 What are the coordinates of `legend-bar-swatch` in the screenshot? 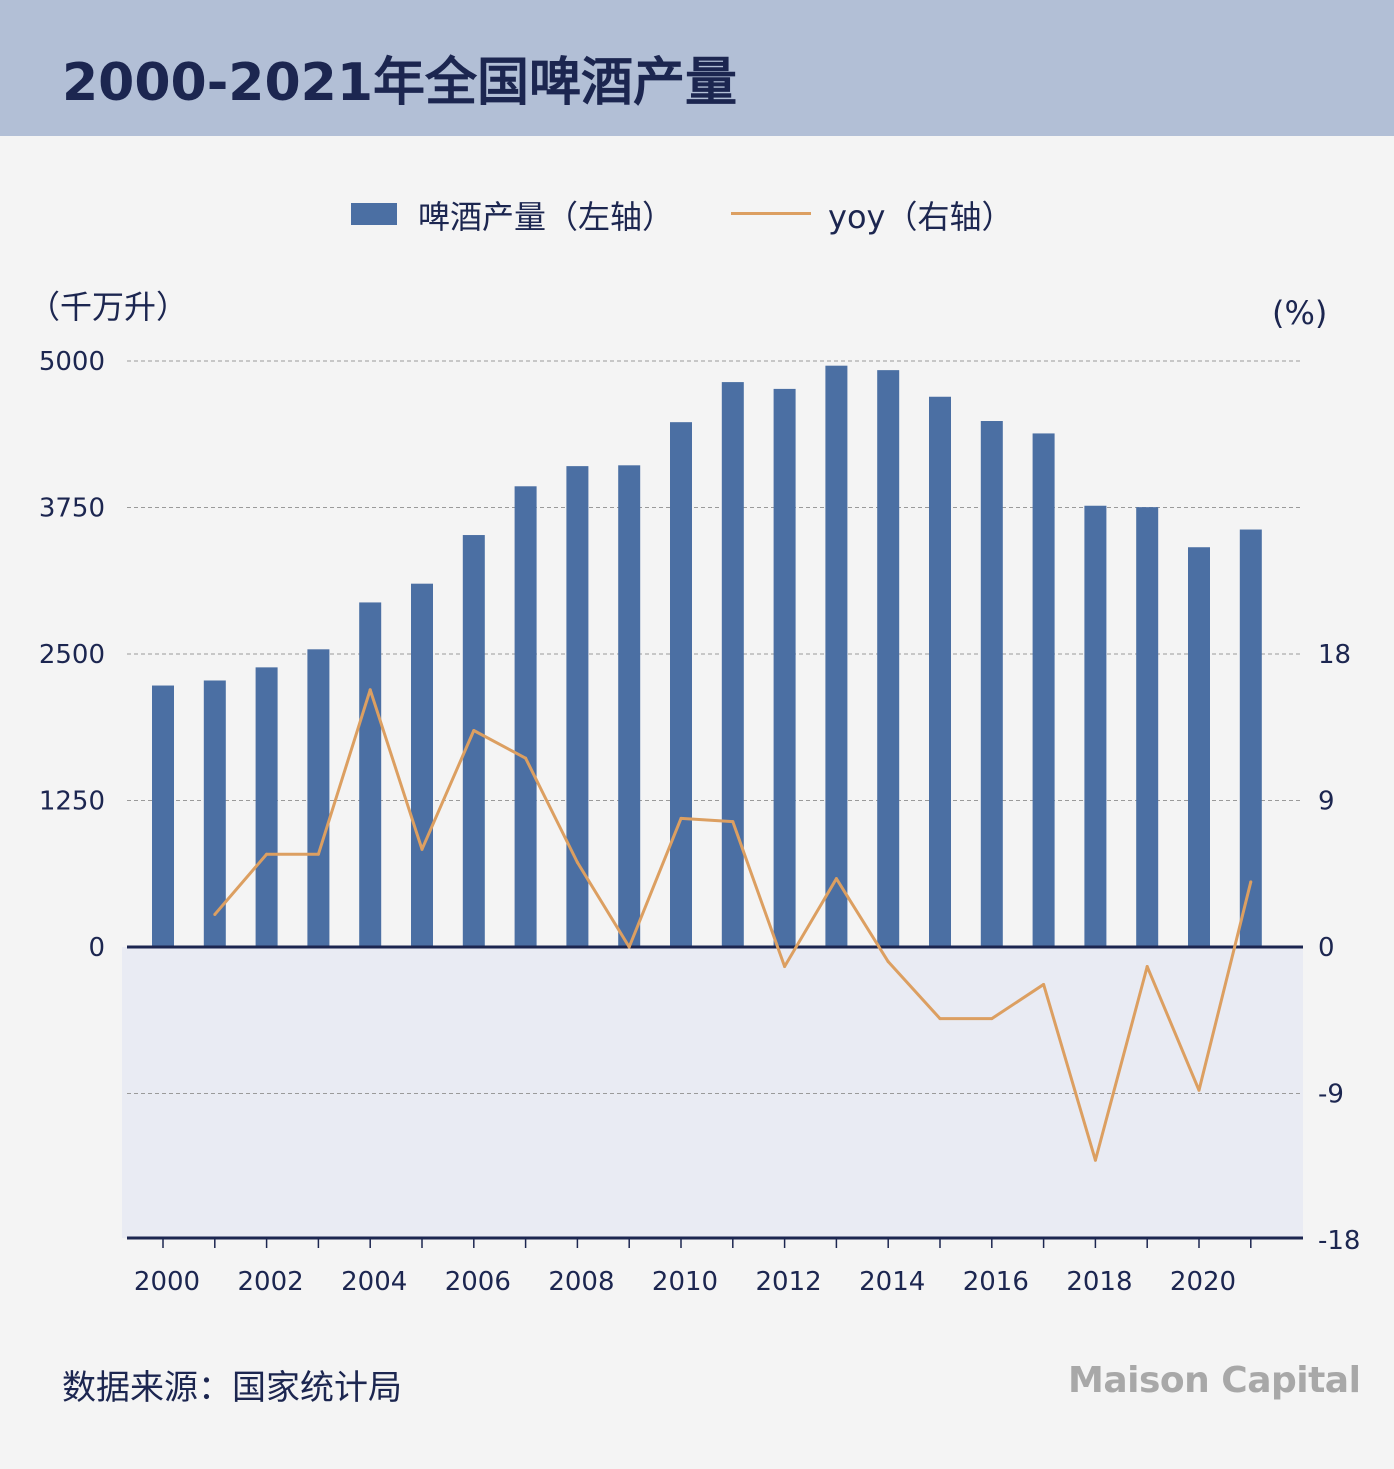 It's located at (374, 214).